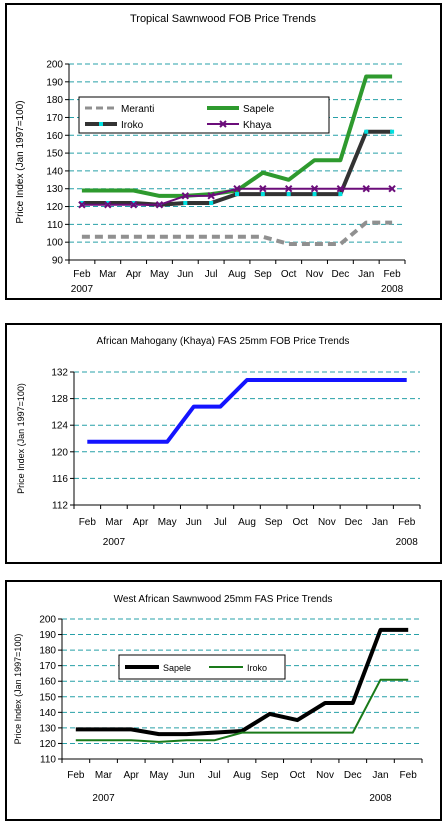 This screenshot has height=826, width=447. I want to click on chart-legend: Sapele Iroko, so click(202, 667).